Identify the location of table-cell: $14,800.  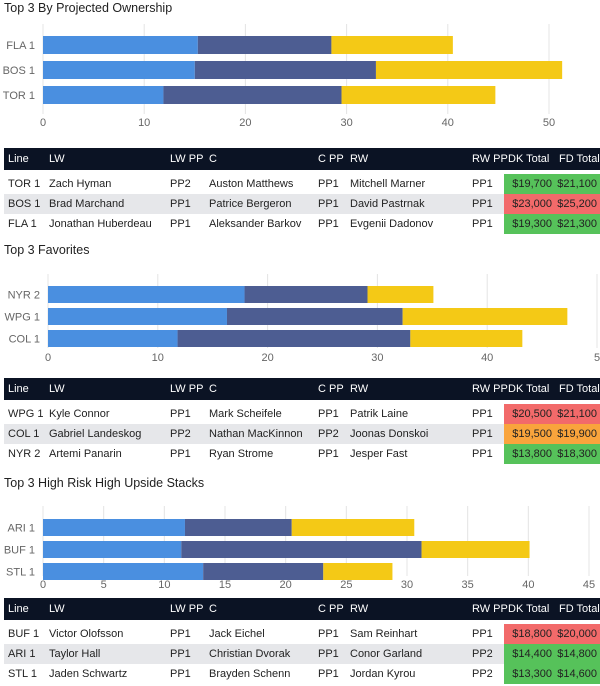
(577, 654).